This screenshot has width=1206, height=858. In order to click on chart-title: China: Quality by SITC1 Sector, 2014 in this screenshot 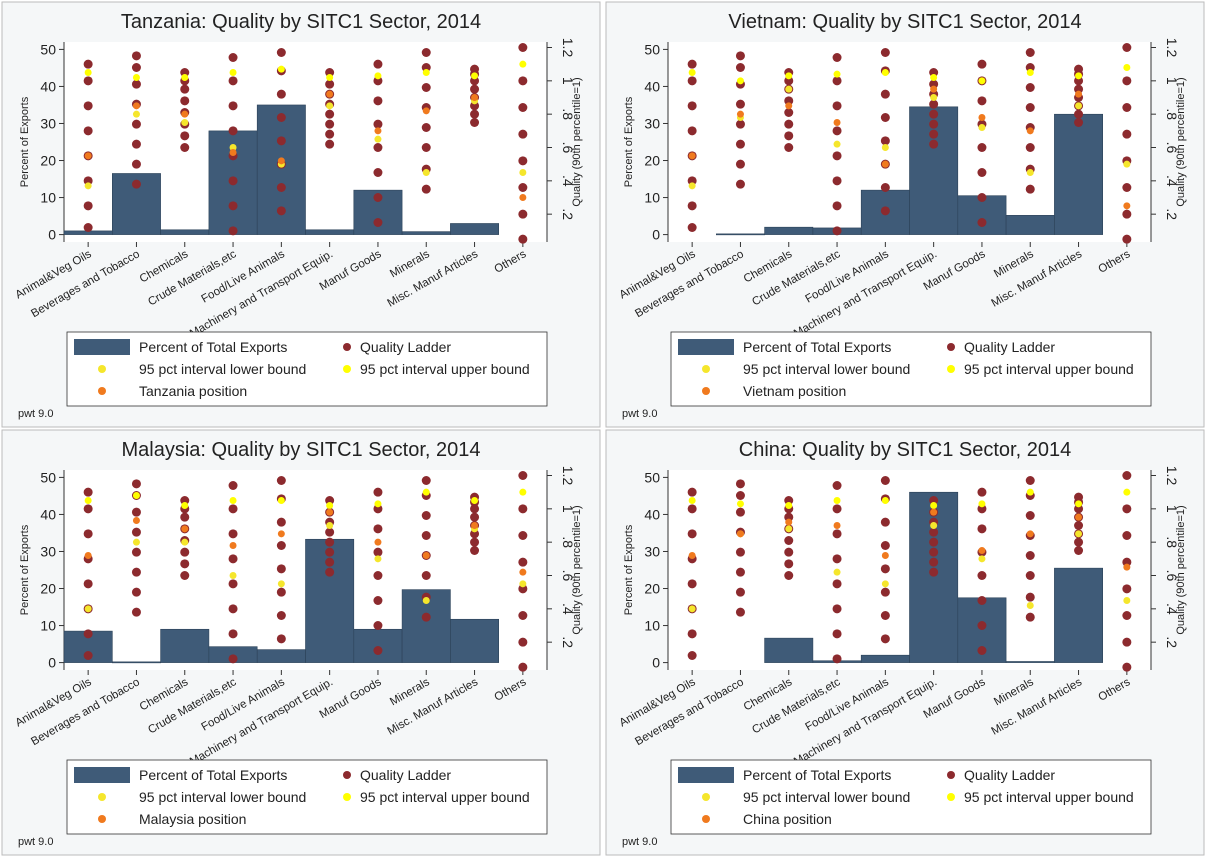, I will do `click(905, 450)`.